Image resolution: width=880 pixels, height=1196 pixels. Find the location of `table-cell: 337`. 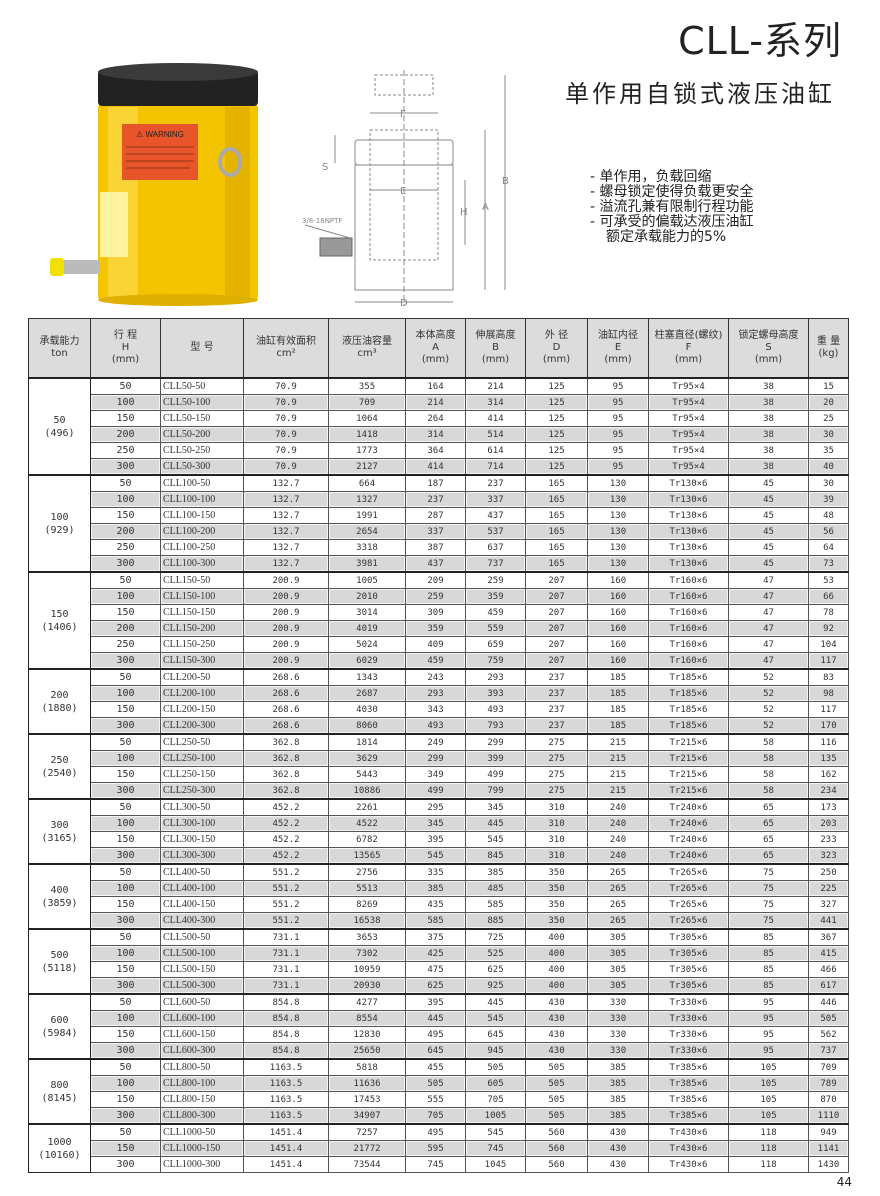

table-cell: 337 is located at coordinates (435, 531).